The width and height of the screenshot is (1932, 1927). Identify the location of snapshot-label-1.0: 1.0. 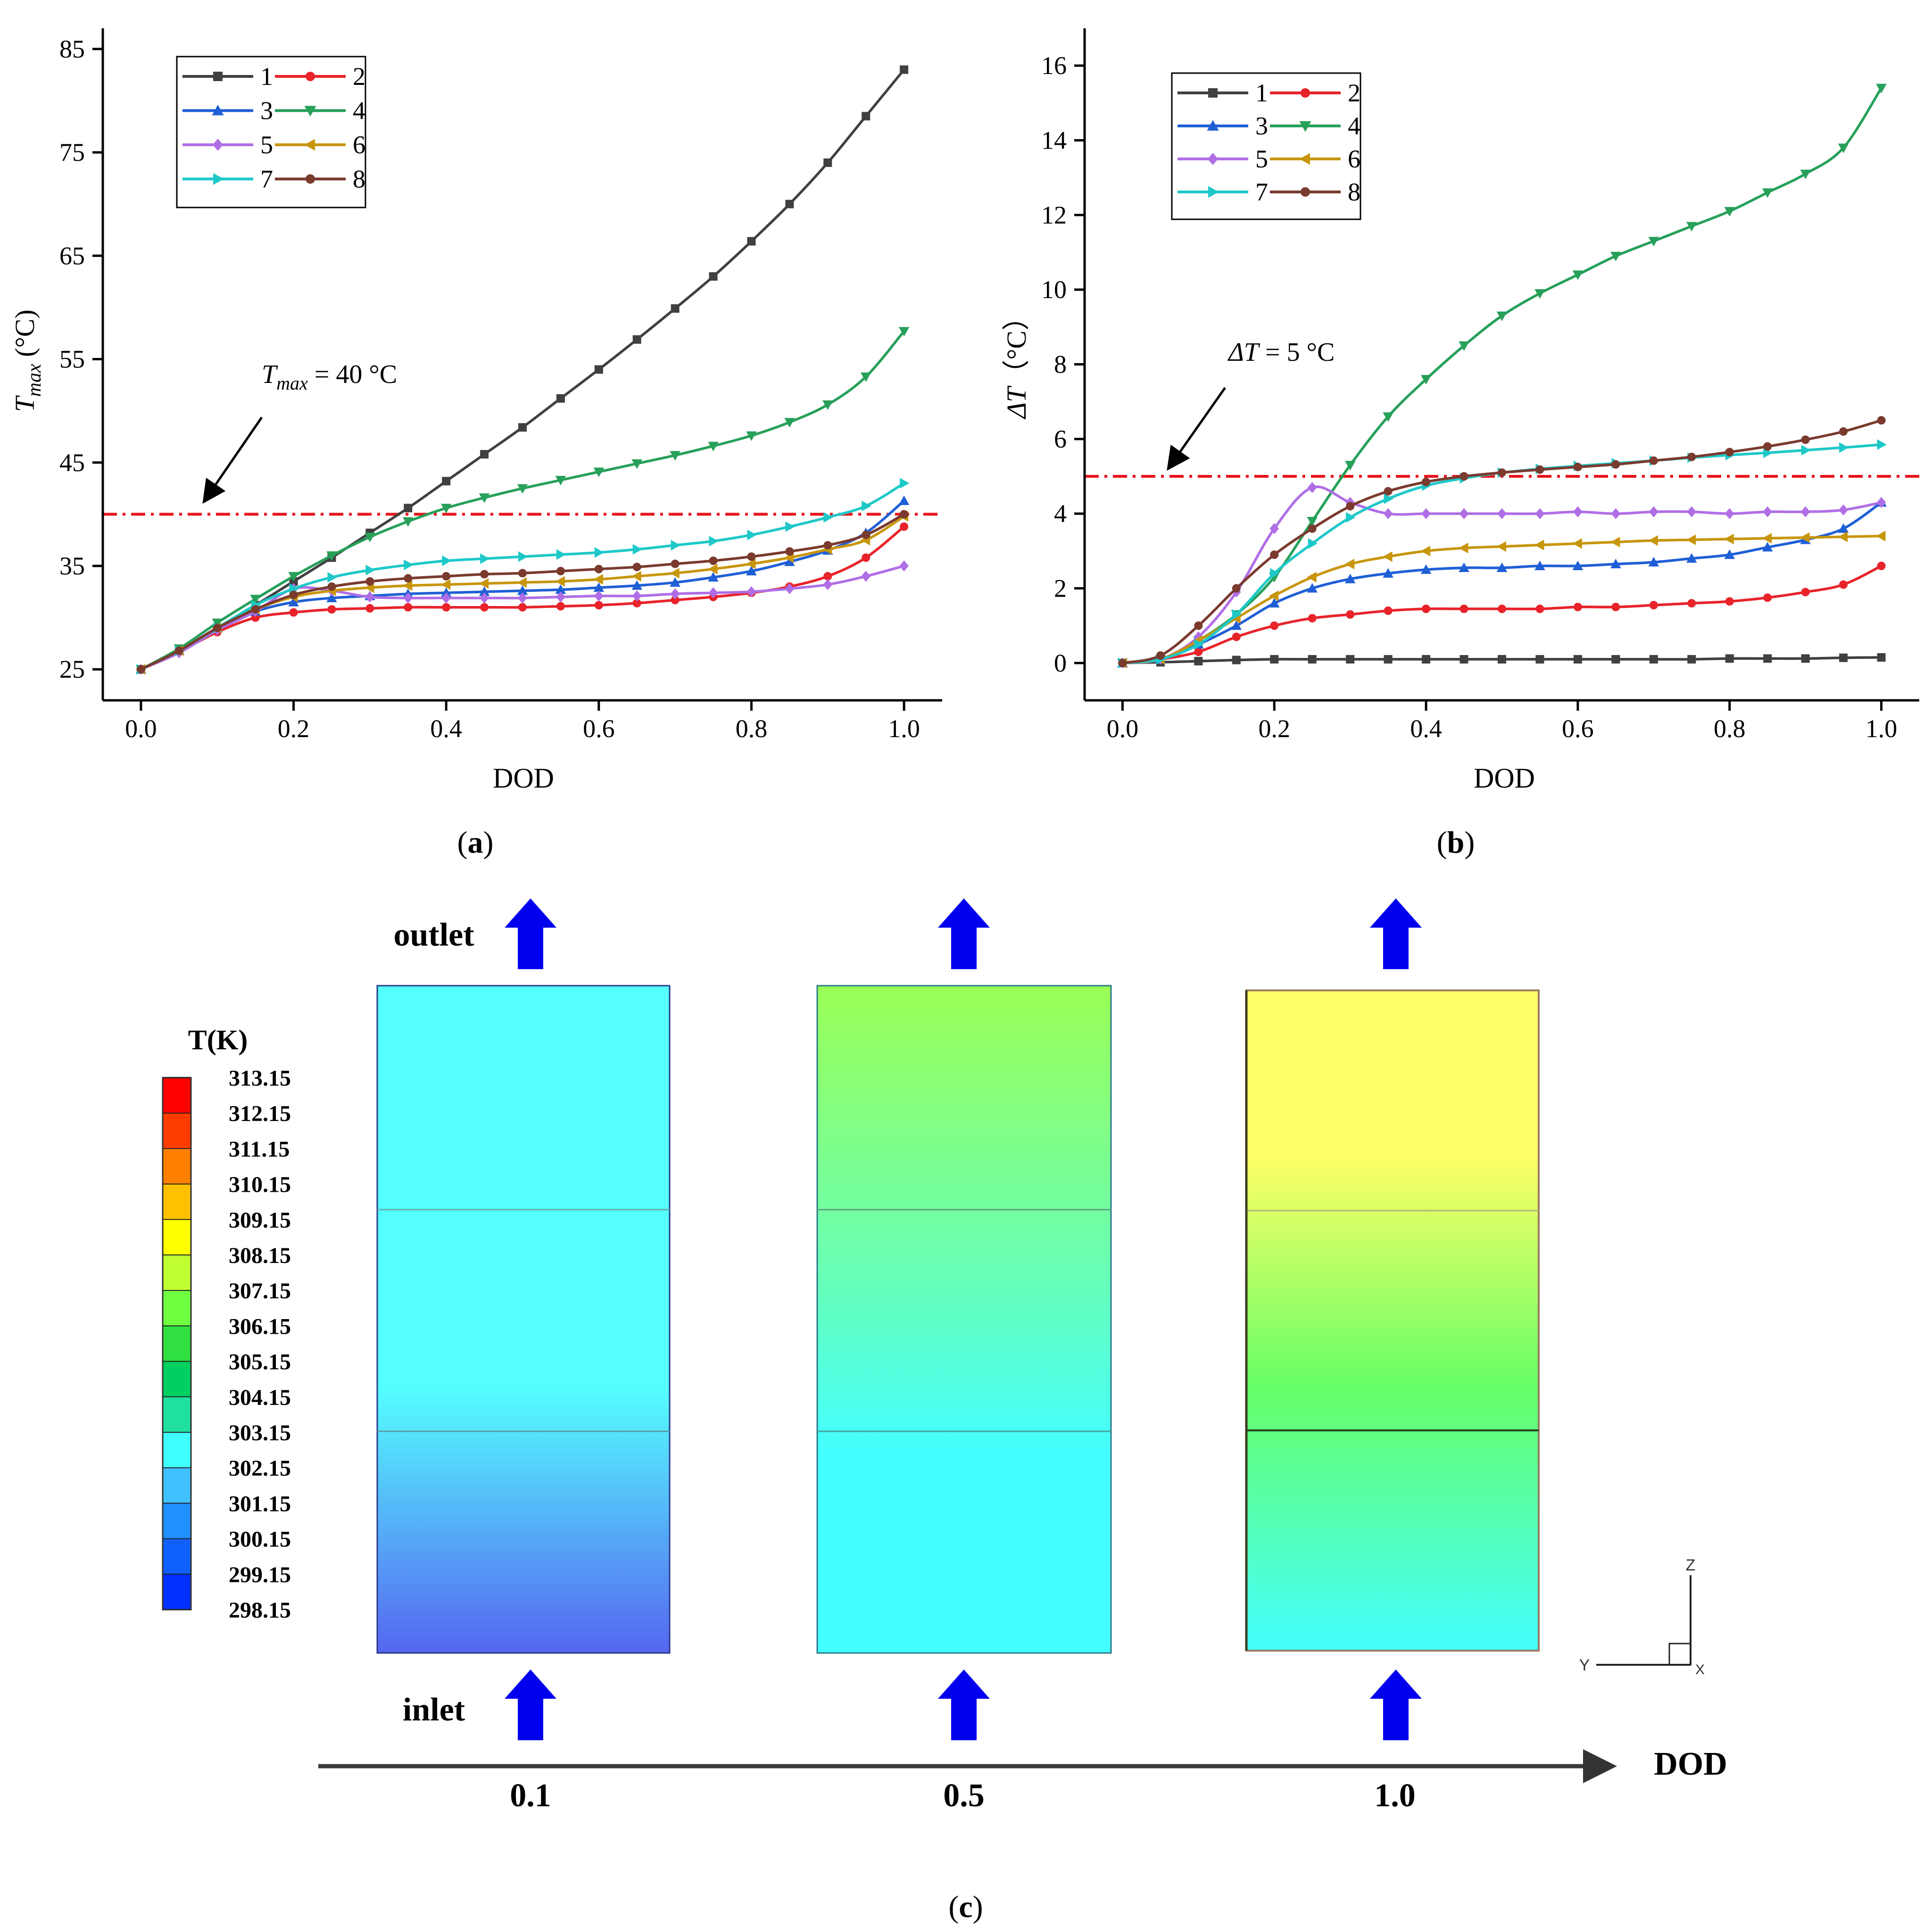
(1395, 1795).